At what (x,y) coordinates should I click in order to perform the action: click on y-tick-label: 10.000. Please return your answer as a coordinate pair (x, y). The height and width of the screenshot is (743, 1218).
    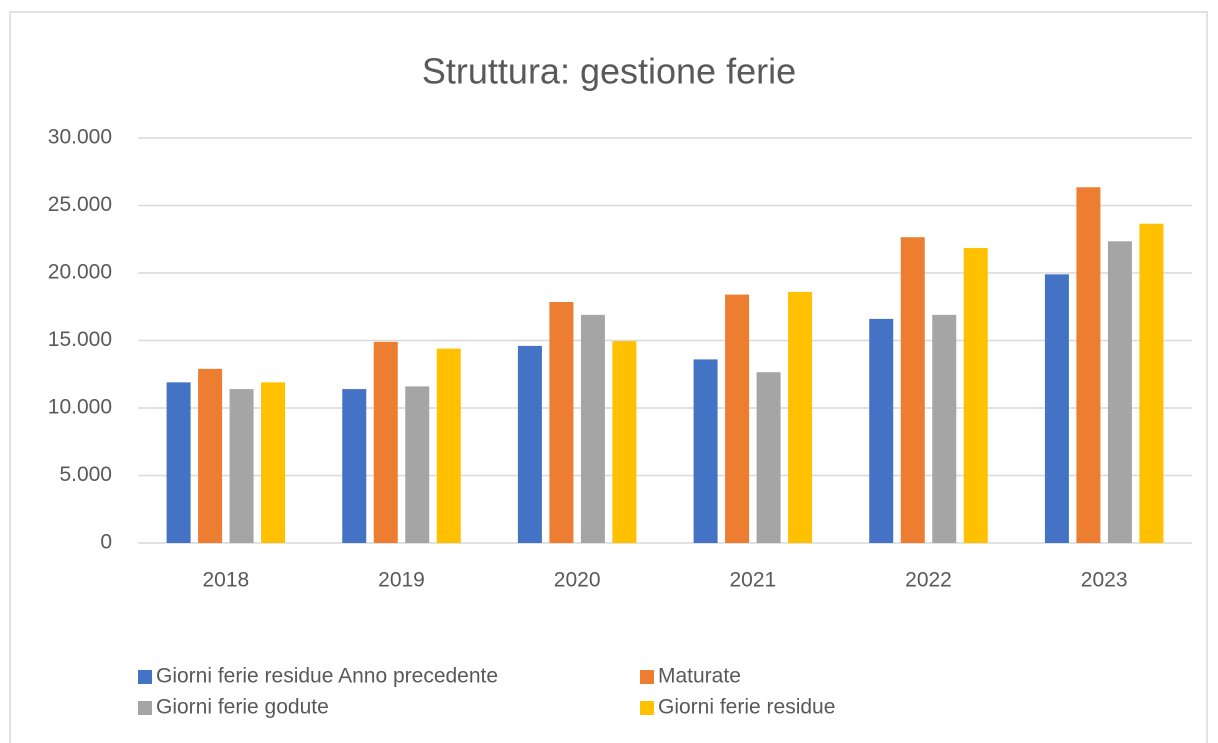
    Looking at the image, I should click on (80, 407).